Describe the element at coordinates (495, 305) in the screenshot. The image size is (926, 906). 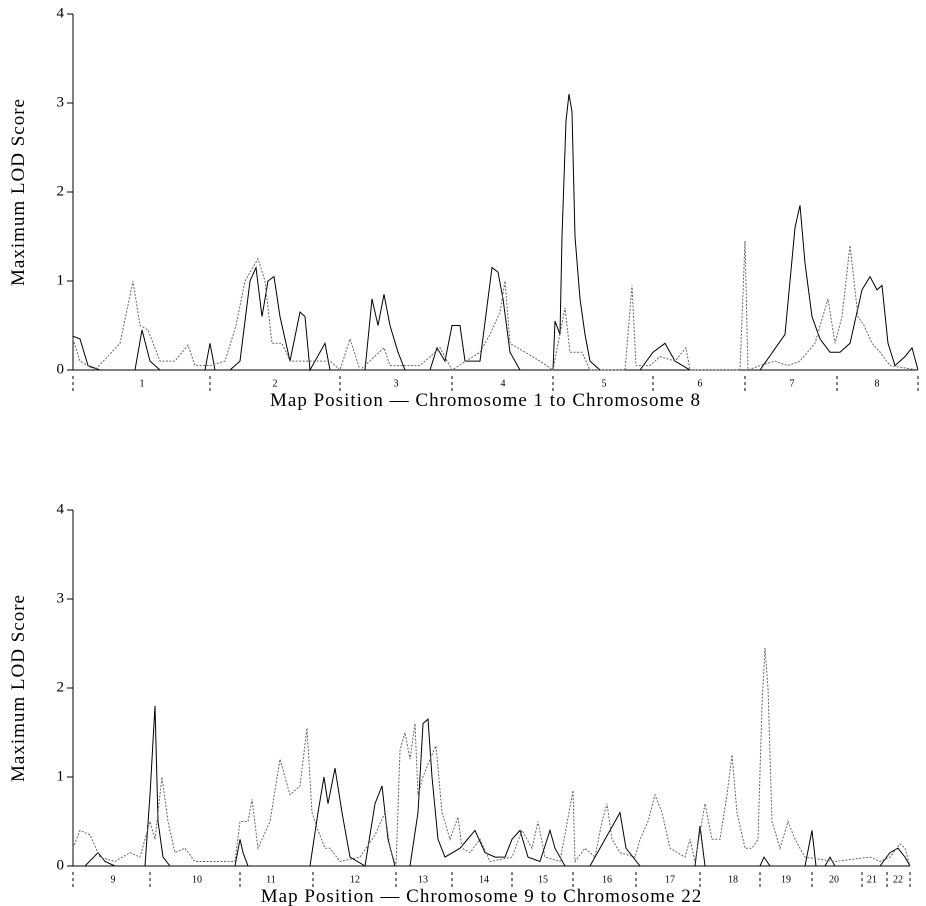
I see `lod-line` at that location.